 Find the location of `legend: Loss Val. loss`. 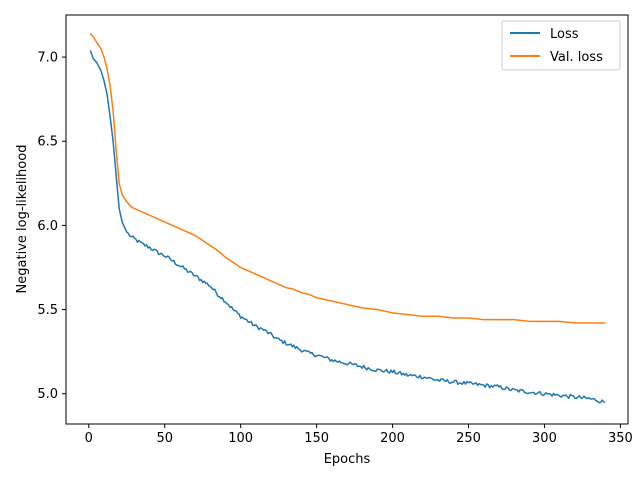

legend: Loss Val. loss is located at coordinates (561, 45).